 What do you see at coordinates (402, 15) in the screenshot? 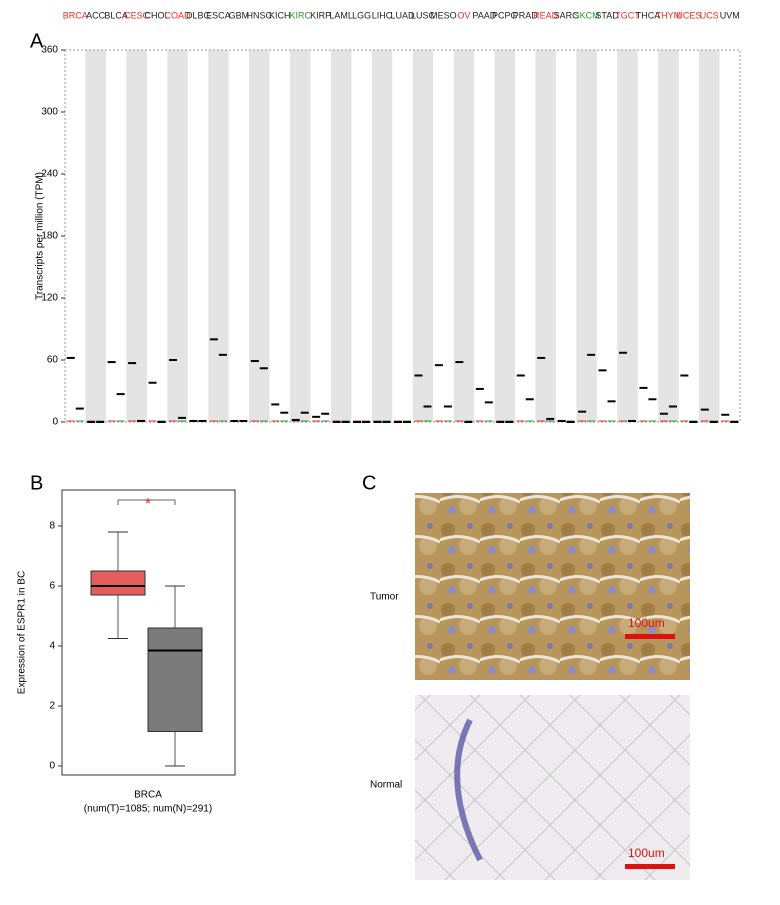
I see `category-label: LUAD` at bounding box center [402, 15].